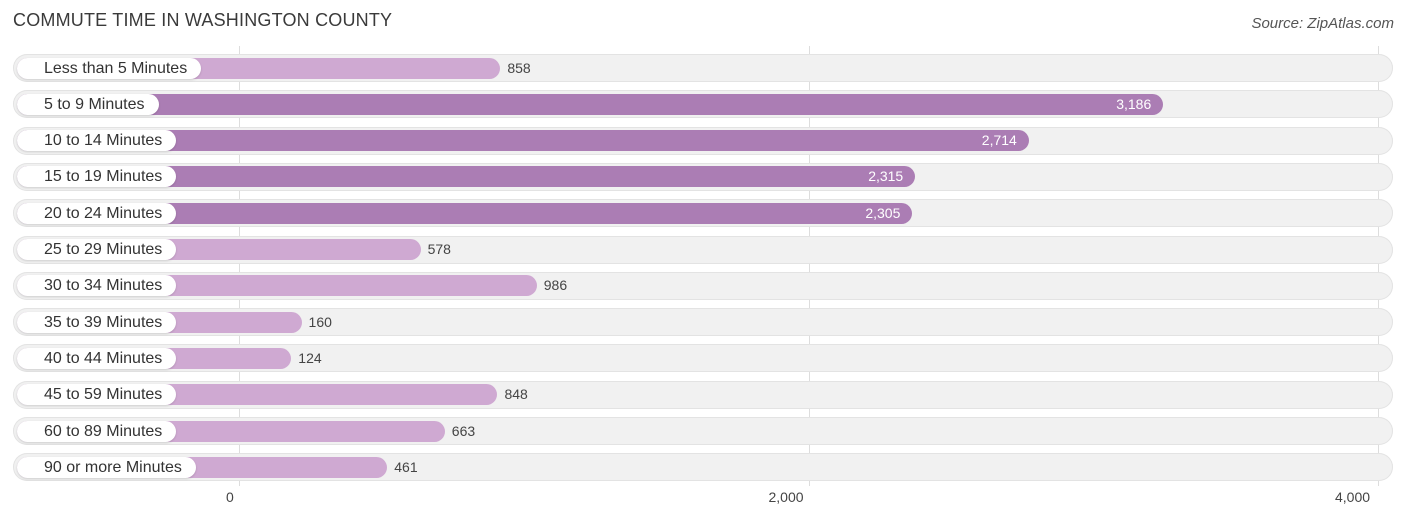 This screenshot has height=522, width=1406. What do you see at coordinates (786, 497) in the screenshot?
I see `x-tick-label: 2,000` at bounding box center [786, 497].